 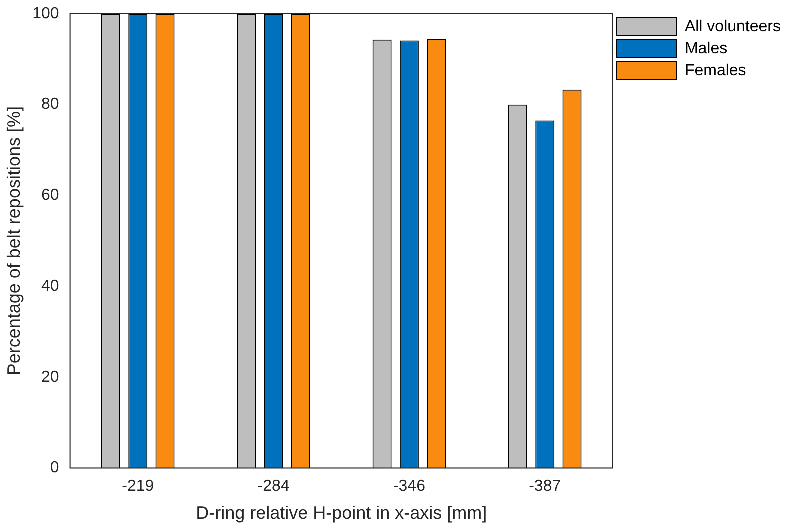 What do you see at coordinates (715, 71) in the screenshot?
I see `legend-label: Females` at bounding box center [715, 71].